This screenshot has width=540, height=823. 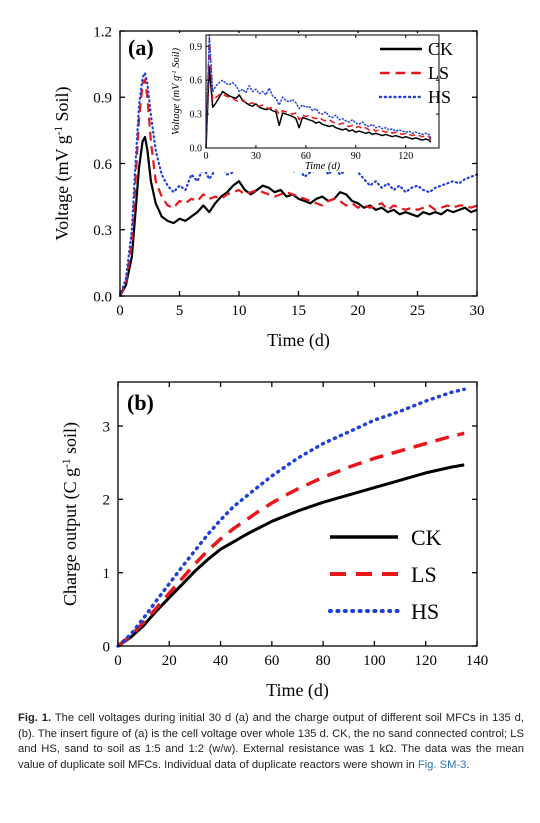 I want to click on y-tick-label: 2, so click(x=107, y=501).